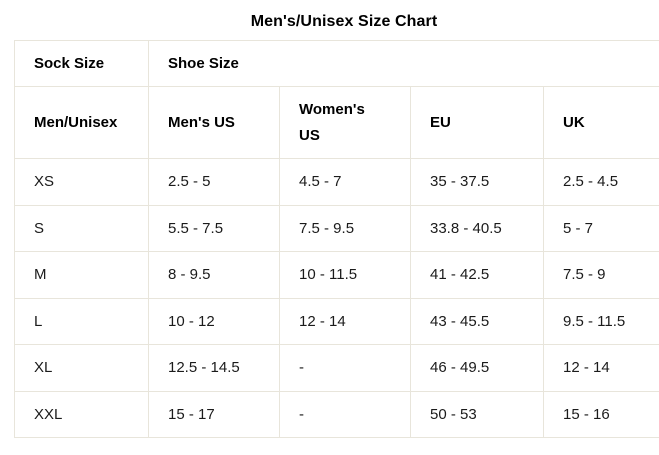  Describe the element at coordinates (477, 321) in the screenshot. I see `table-cell: 43 - 45.5` at that location.